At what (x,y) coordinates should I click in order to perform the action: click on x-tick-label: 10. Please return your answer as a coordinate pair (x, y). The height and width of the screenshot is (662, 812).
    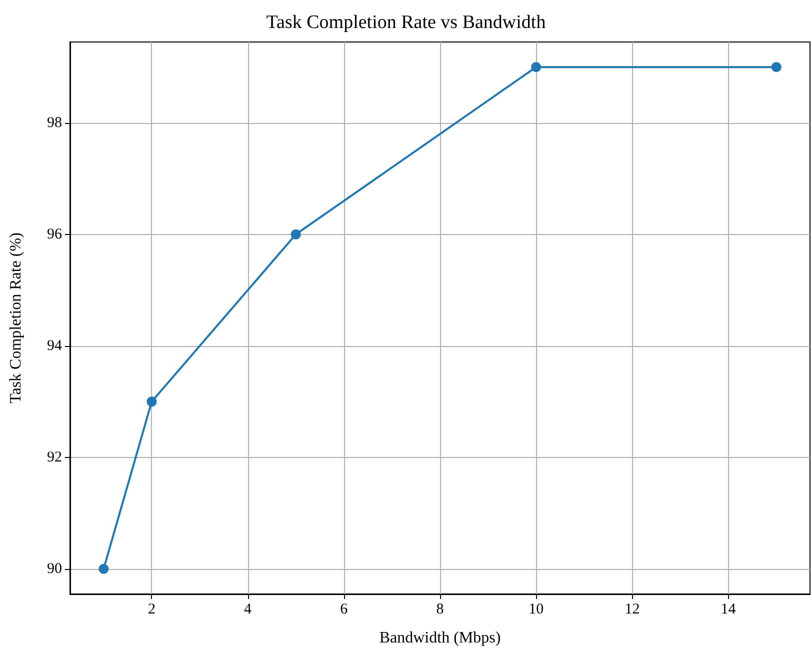
    Looking at the image, I should click on (536, 610).